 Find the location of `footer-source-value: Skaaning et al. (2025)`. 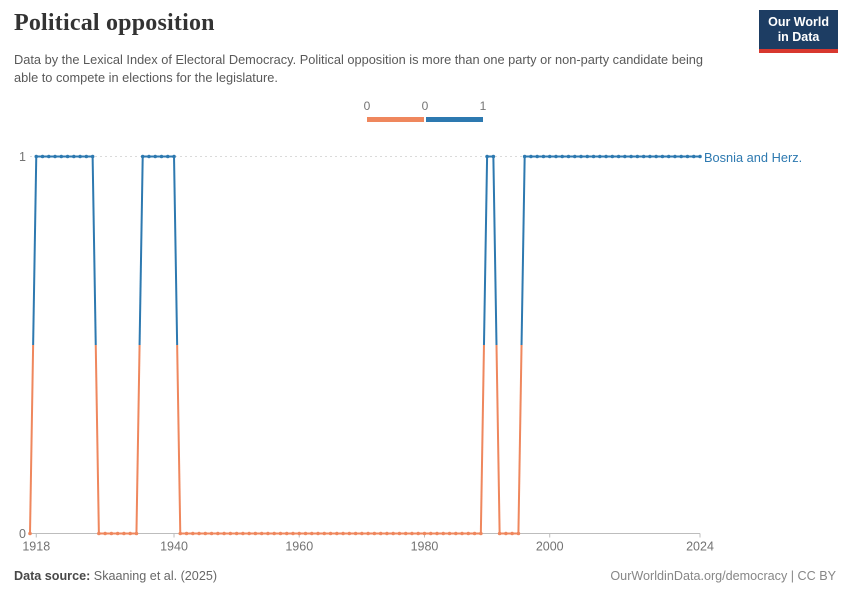

footer-source-value: Skaaning et al. (2025) is located at coordinates (154, 576).